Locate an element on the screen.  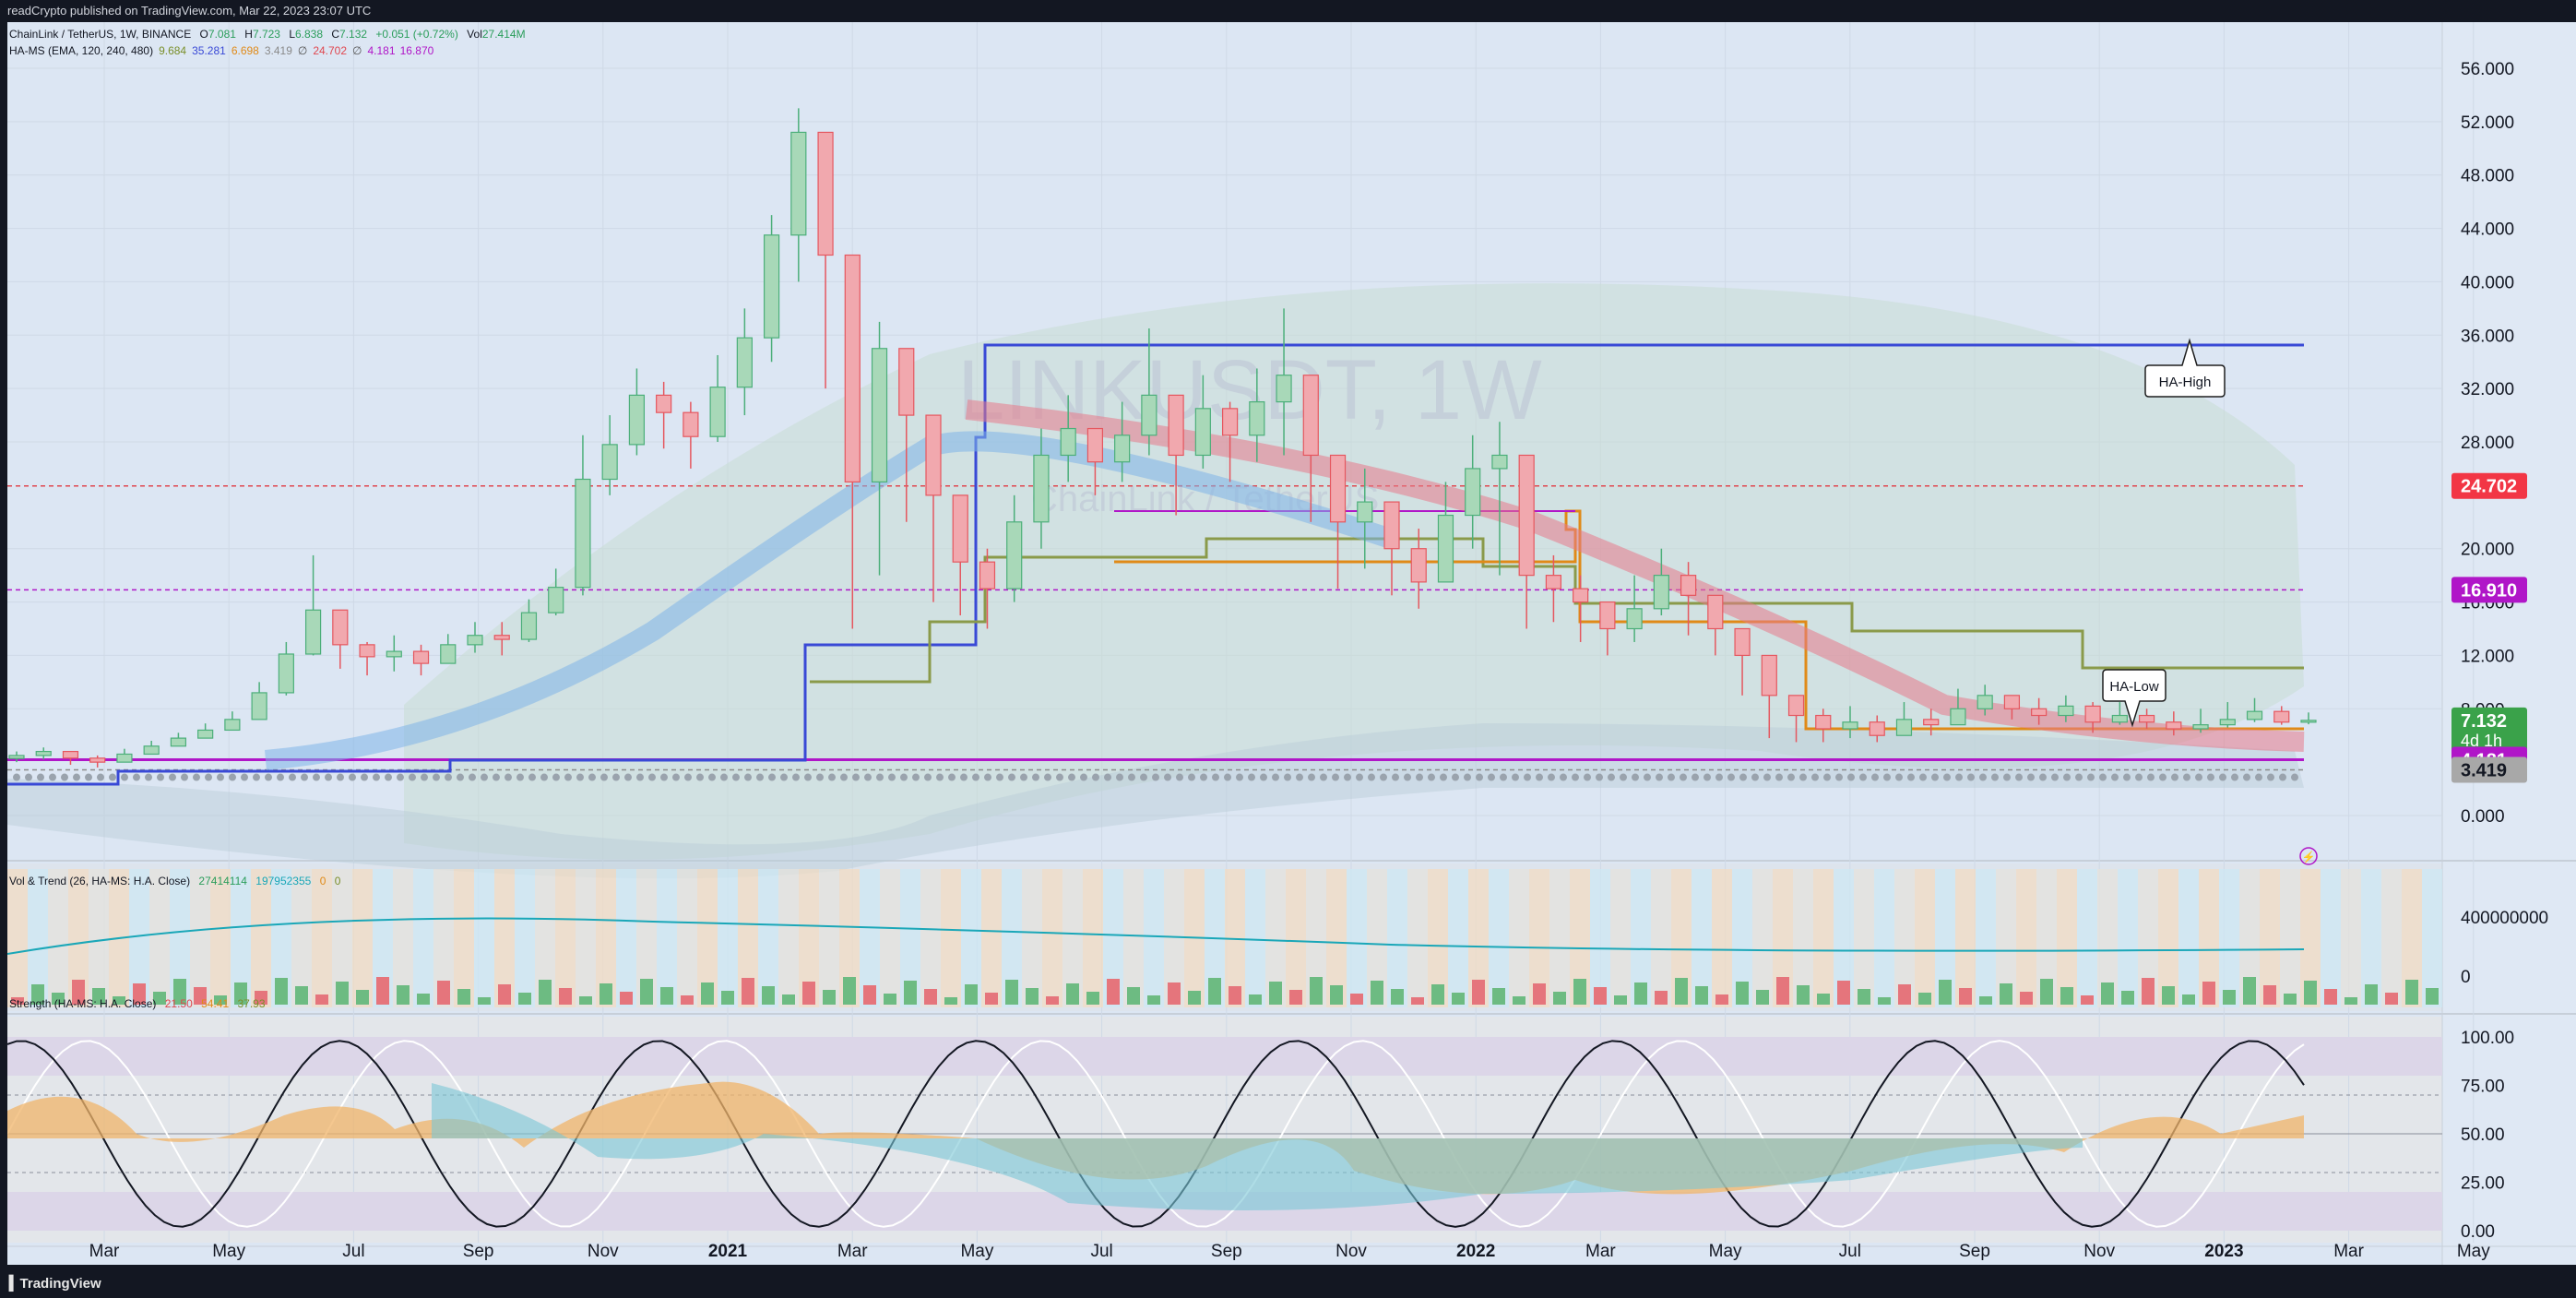
strength-line-black is located at coordinates (1155, 1134).